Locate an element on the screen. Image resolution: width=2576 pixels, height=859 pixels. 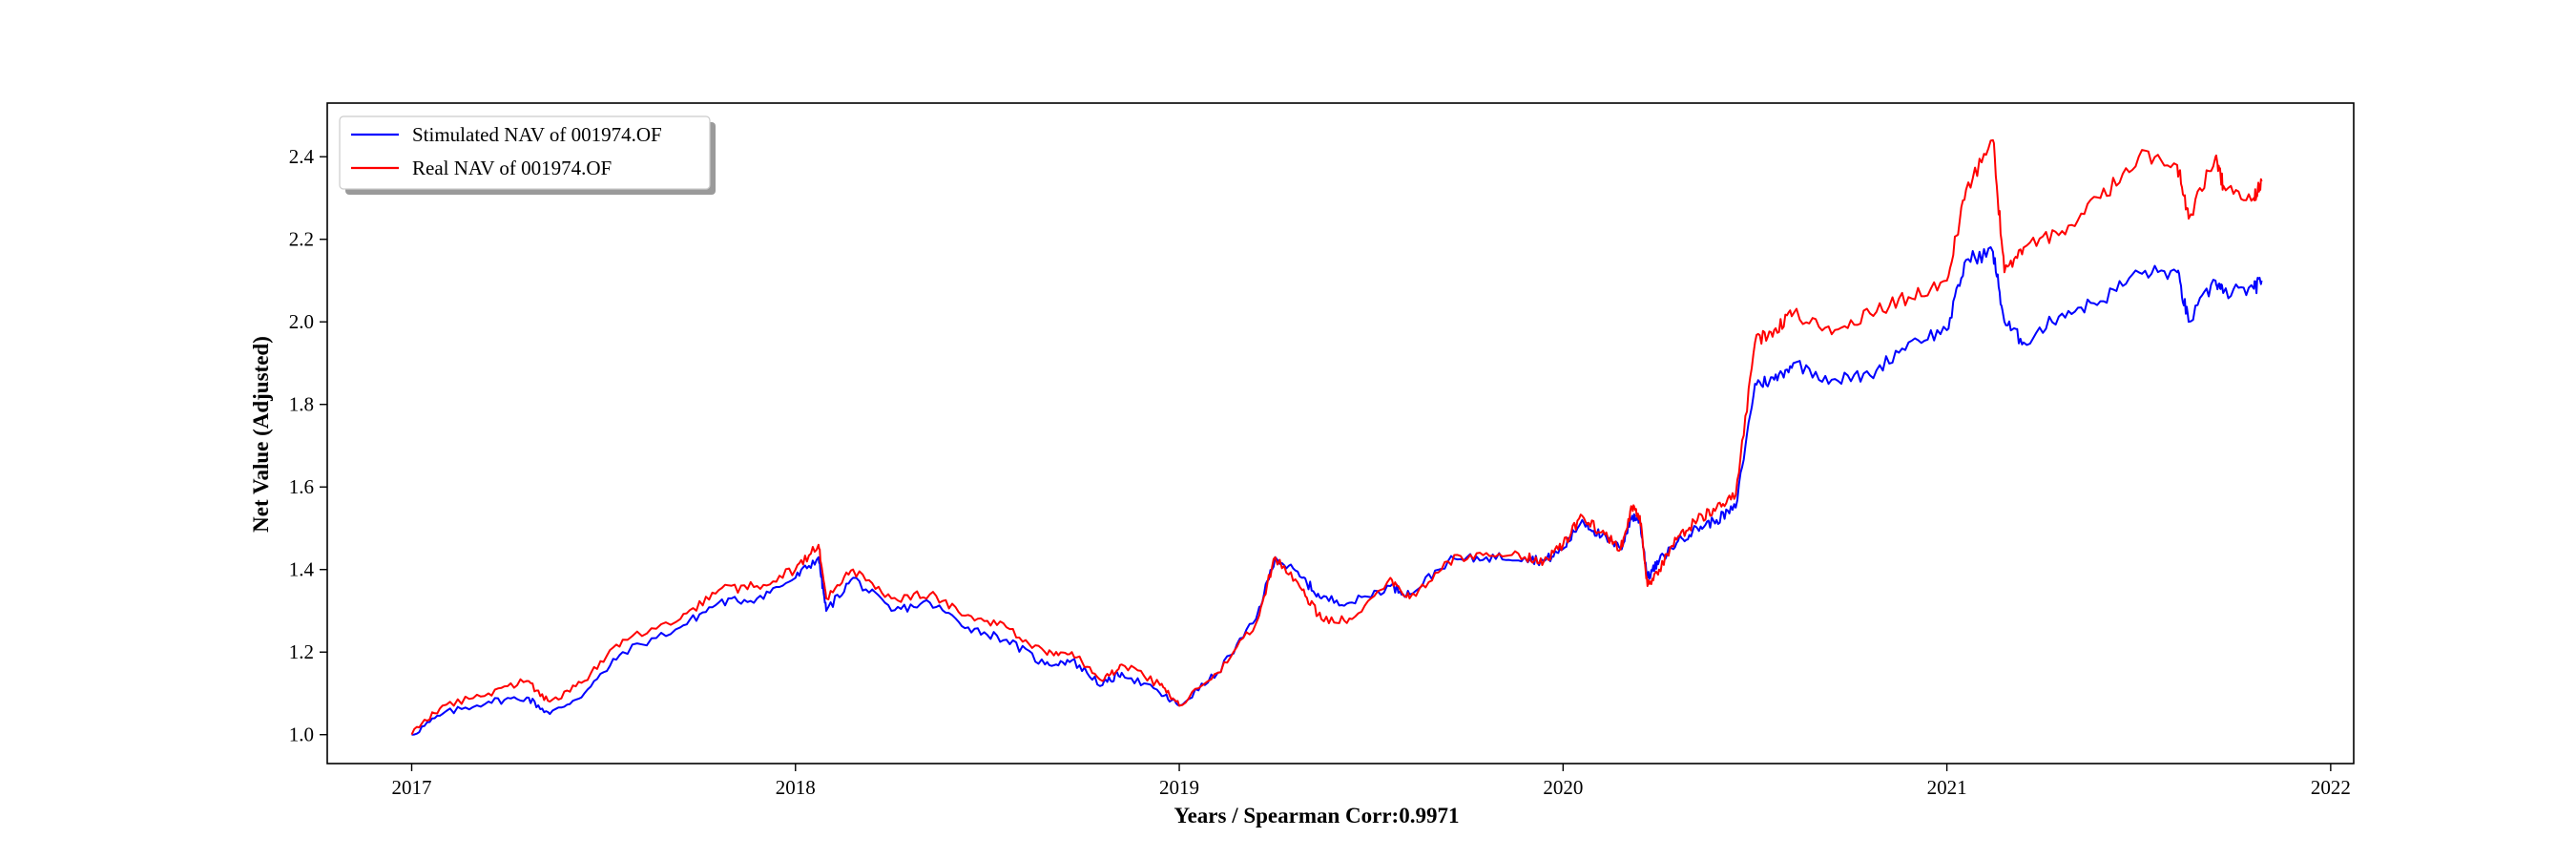
legend-label-real: Real NAV of 001974.OF is located at coordinates (512, 168).